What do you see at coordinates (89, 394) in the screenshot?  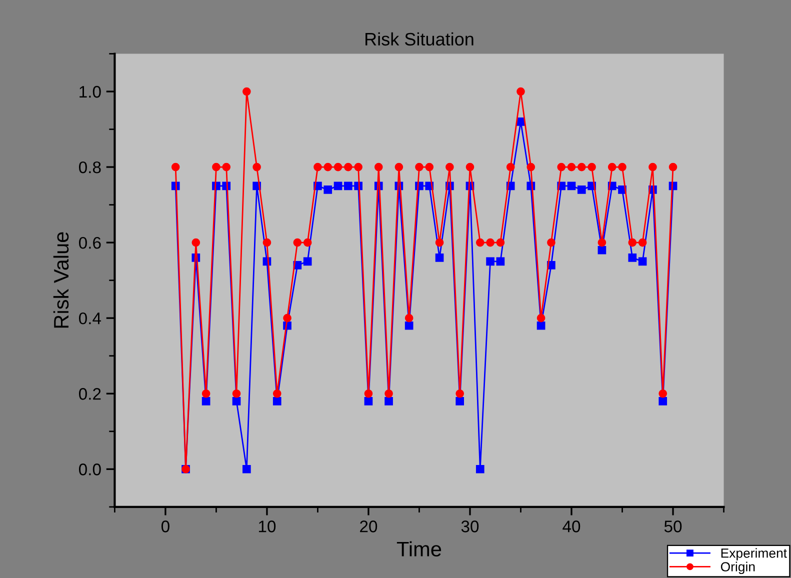 I see `y-tick-label: 0.2` at bounding box center [89, 394].